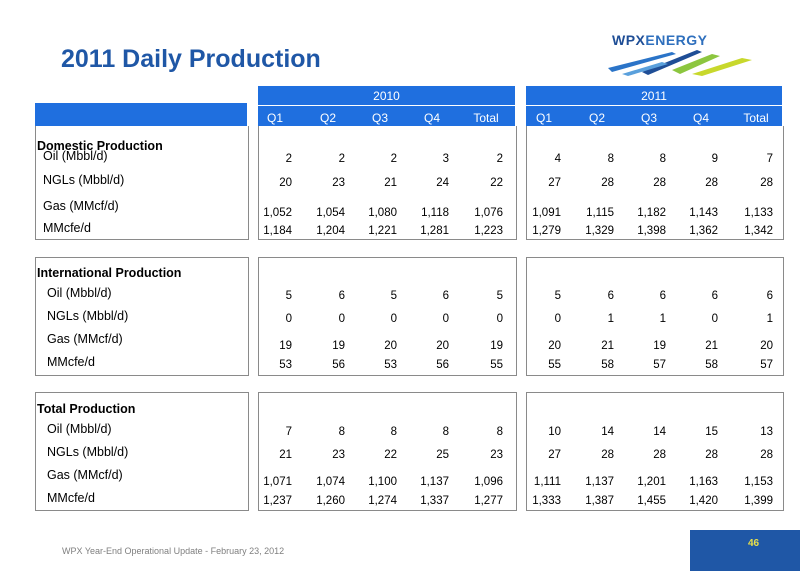  What do you see at coordinates (191, 59) in the screenshot?
I see `page-title: 2011 Daily Production` at bounding box center [191, 59].